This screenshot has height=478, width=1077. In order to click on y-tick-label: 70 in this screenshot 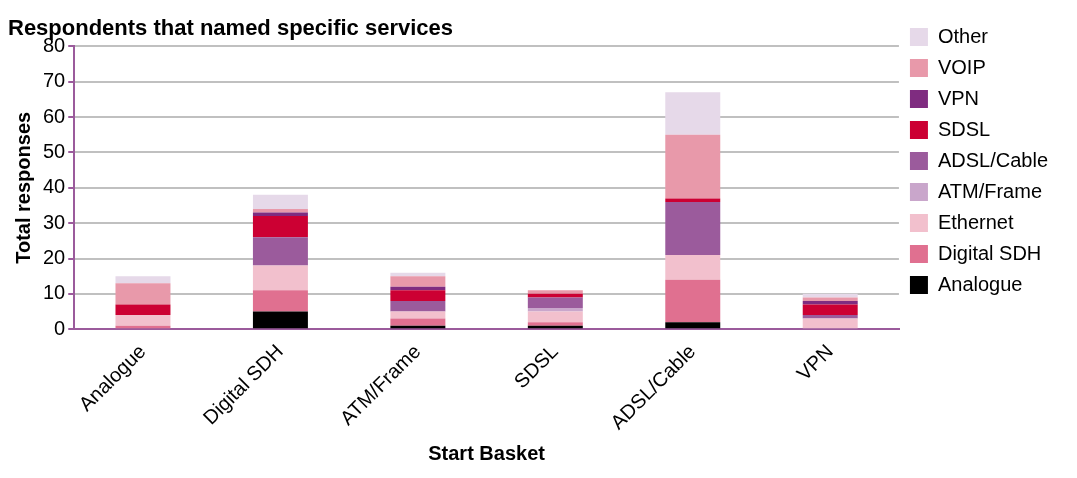, I will do `click(54, 80)`.